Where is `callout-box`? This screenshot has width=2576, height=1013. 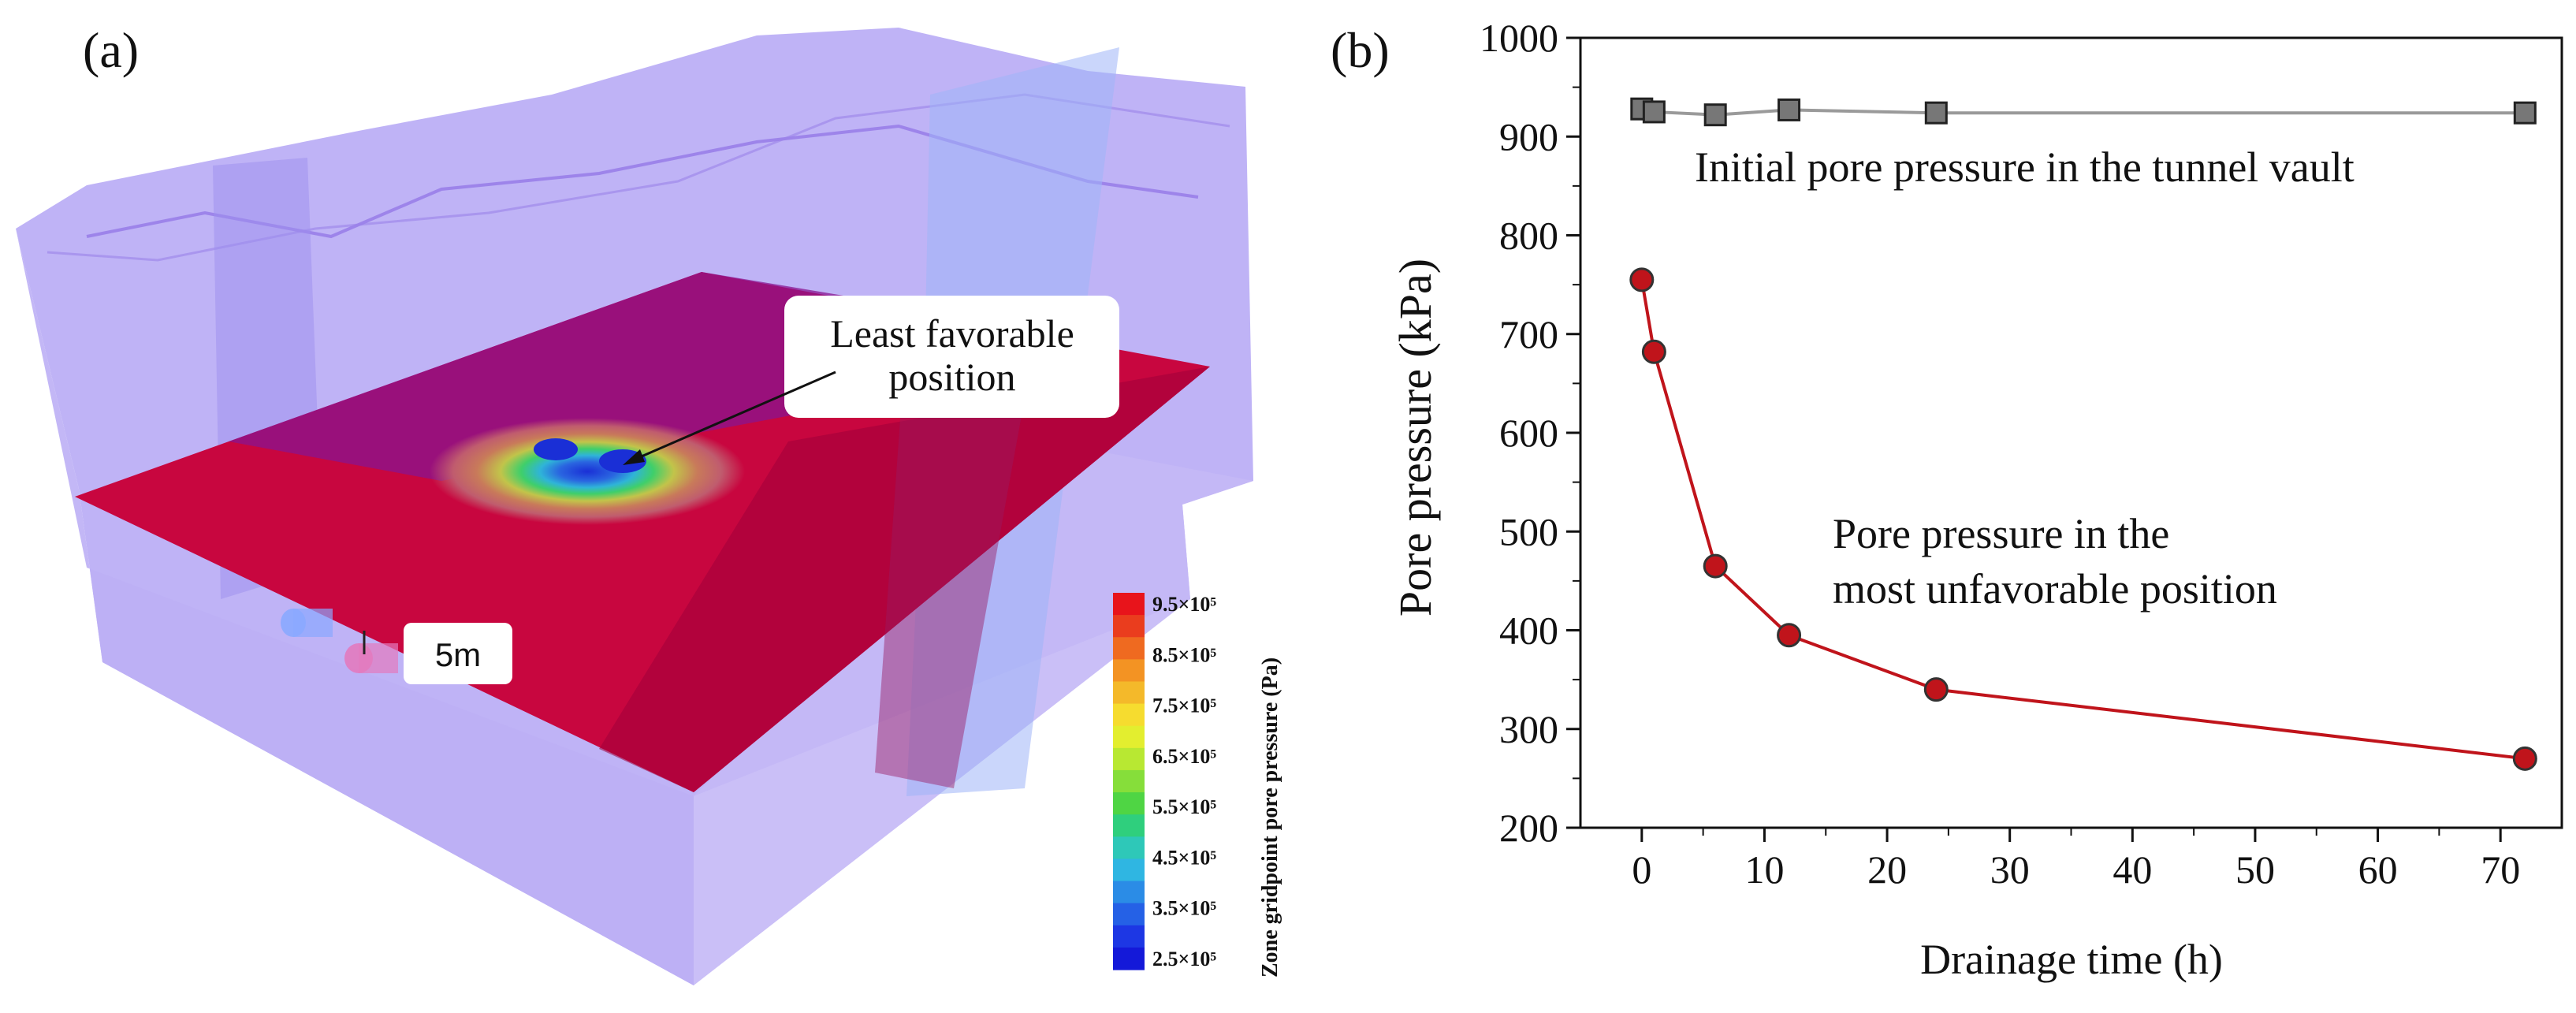 callout-box is located at coordinates (951, 357).